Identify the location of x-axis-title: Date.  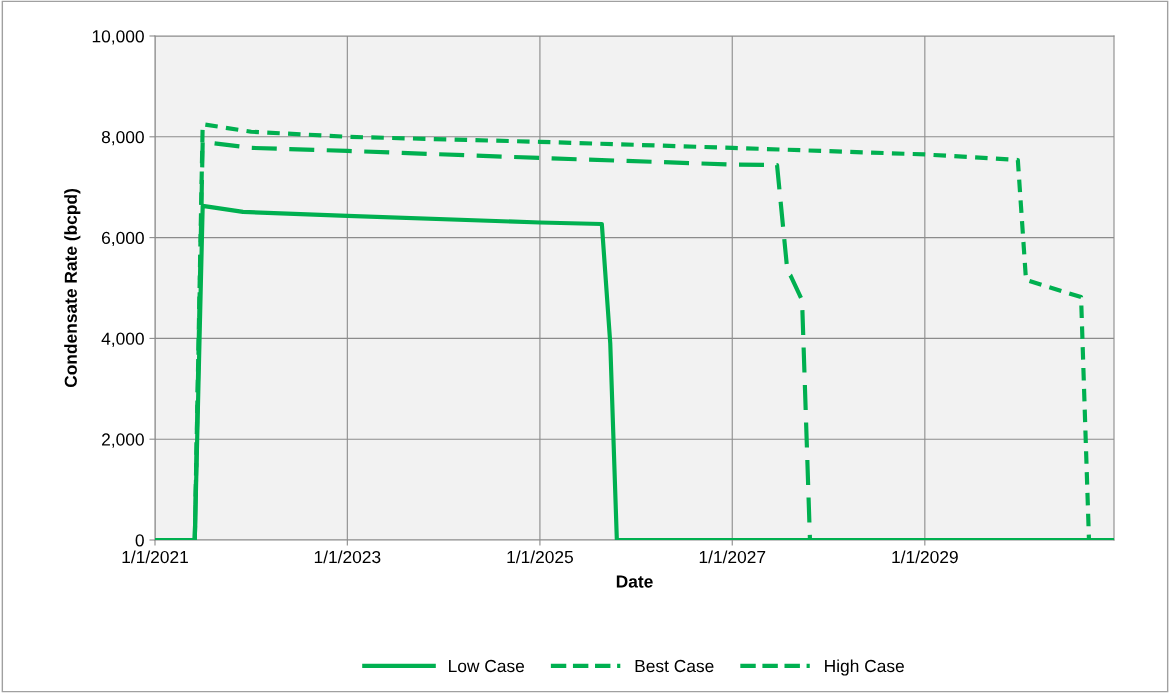
(634, 581).